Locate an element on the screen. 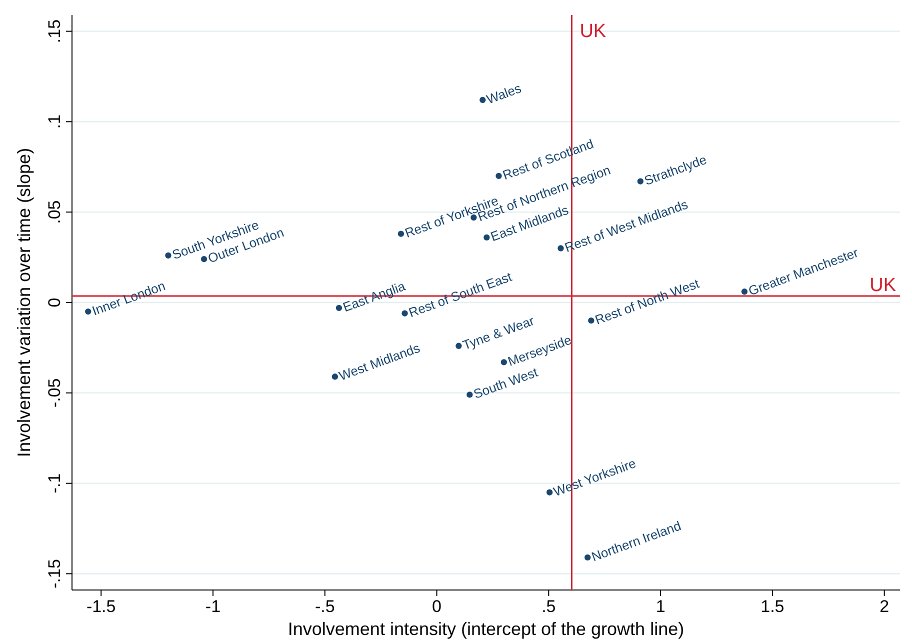 This screenshot has height=643, width=912. annotation: Wales is located at coordinates (504, 93).